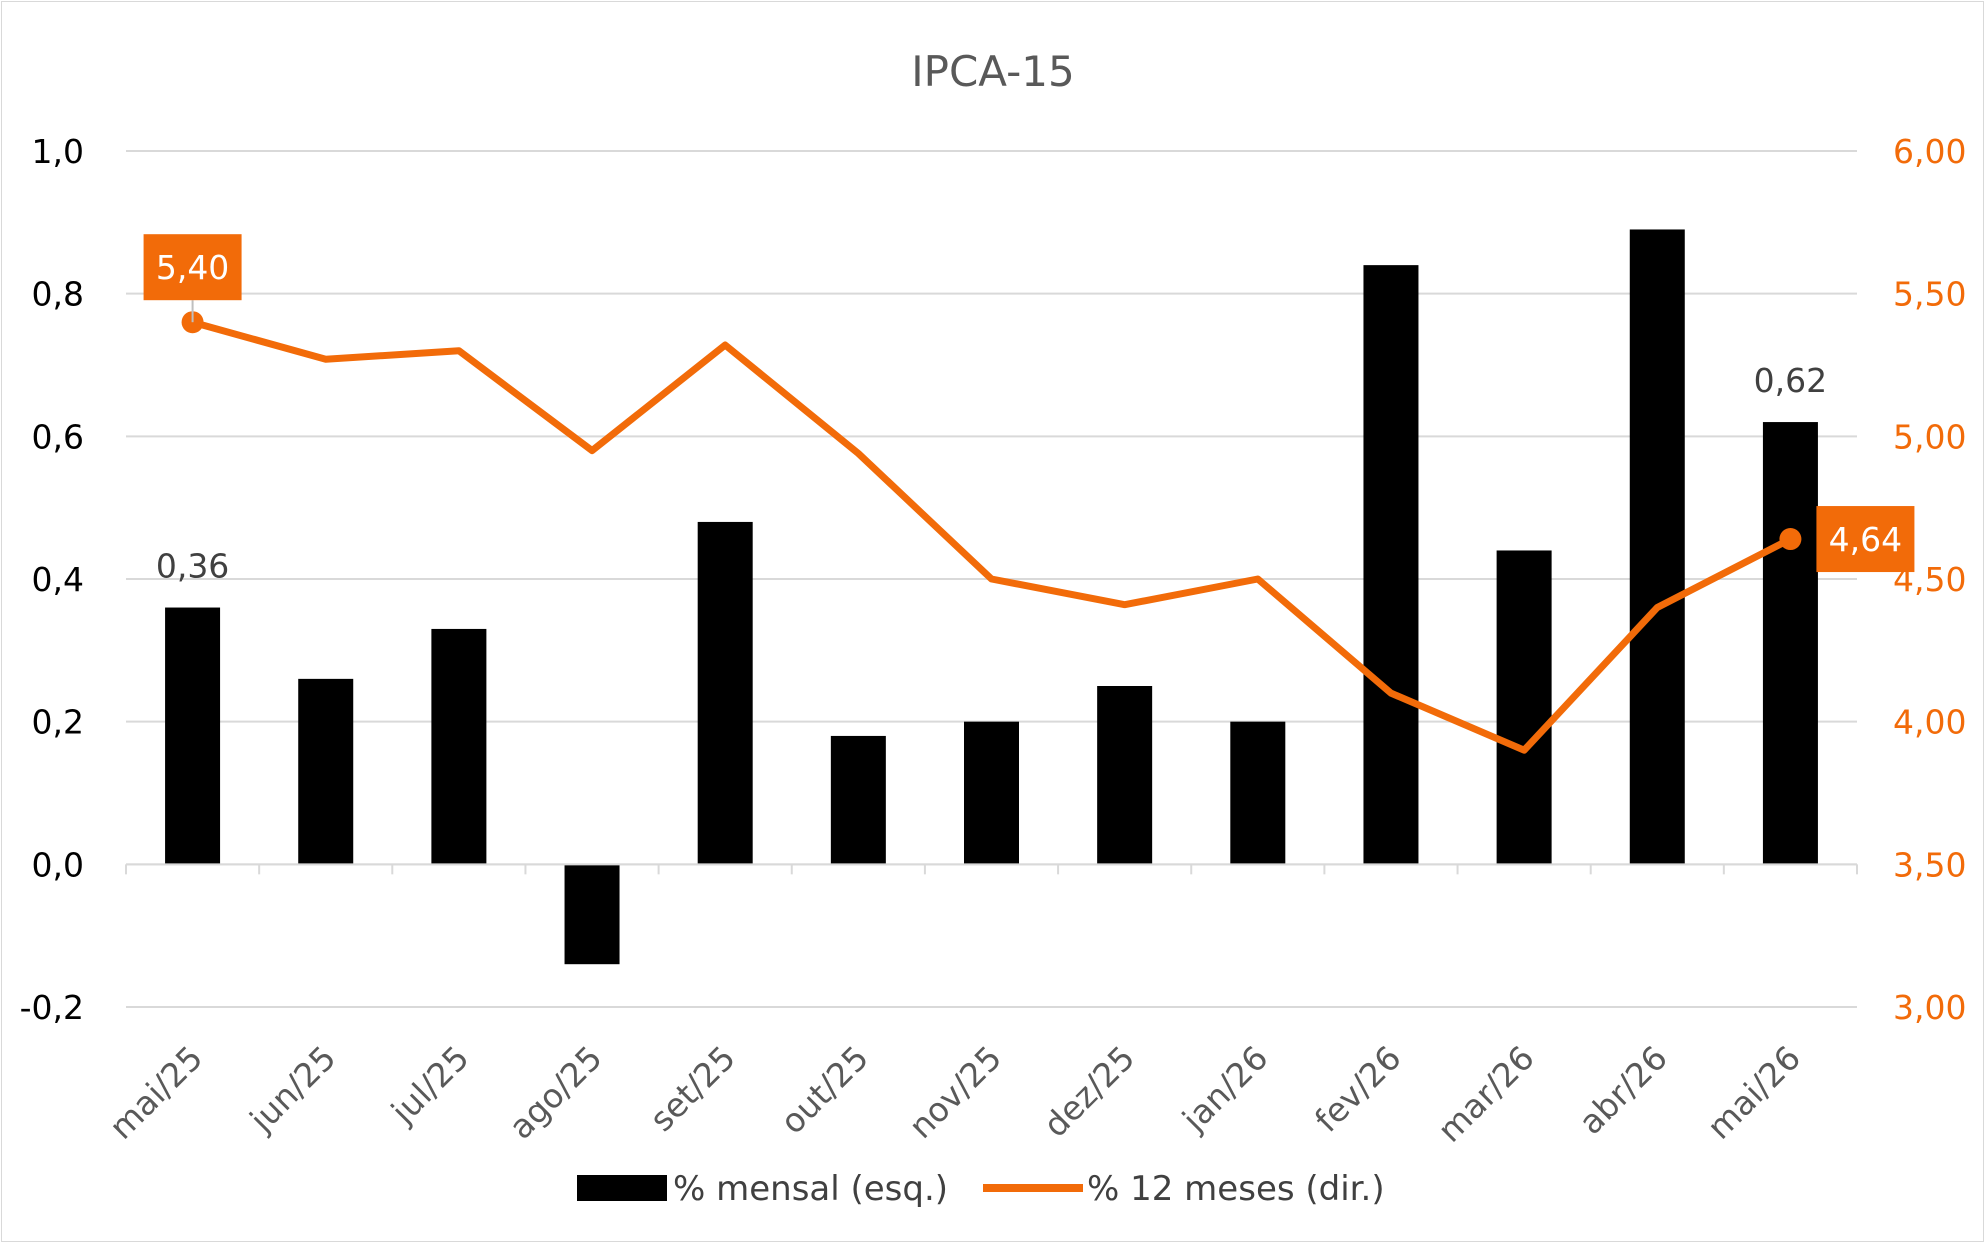 The height and width of the screenshot is (1245, 1987). I want to click on left-tick-label: 0,0, so click(58, 864).